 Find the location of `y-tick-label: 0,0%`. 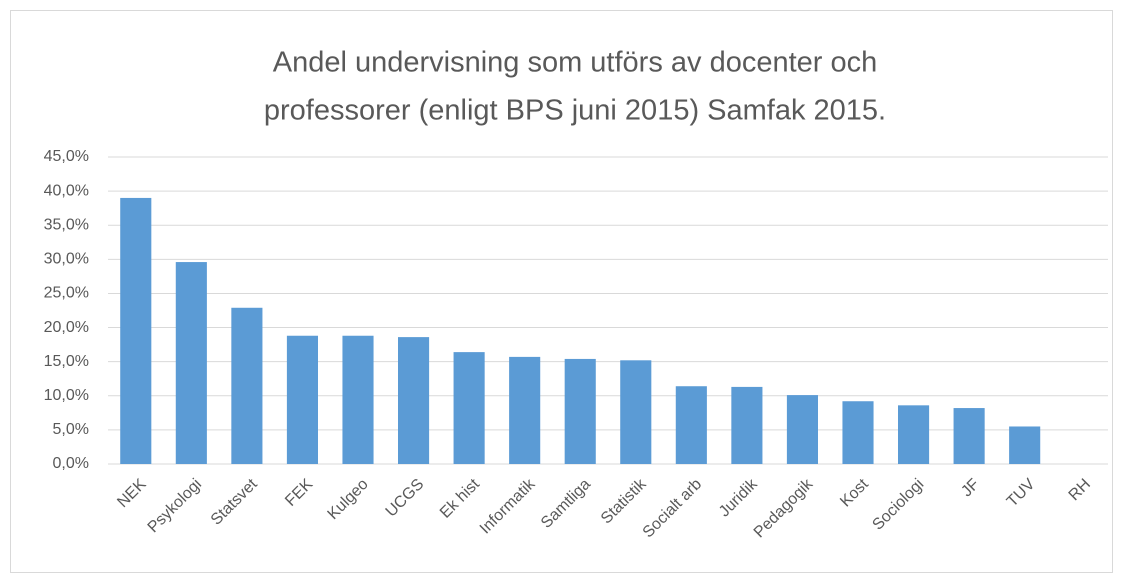

y-tick-label: 0,0% is located at coordinates (71, 463).